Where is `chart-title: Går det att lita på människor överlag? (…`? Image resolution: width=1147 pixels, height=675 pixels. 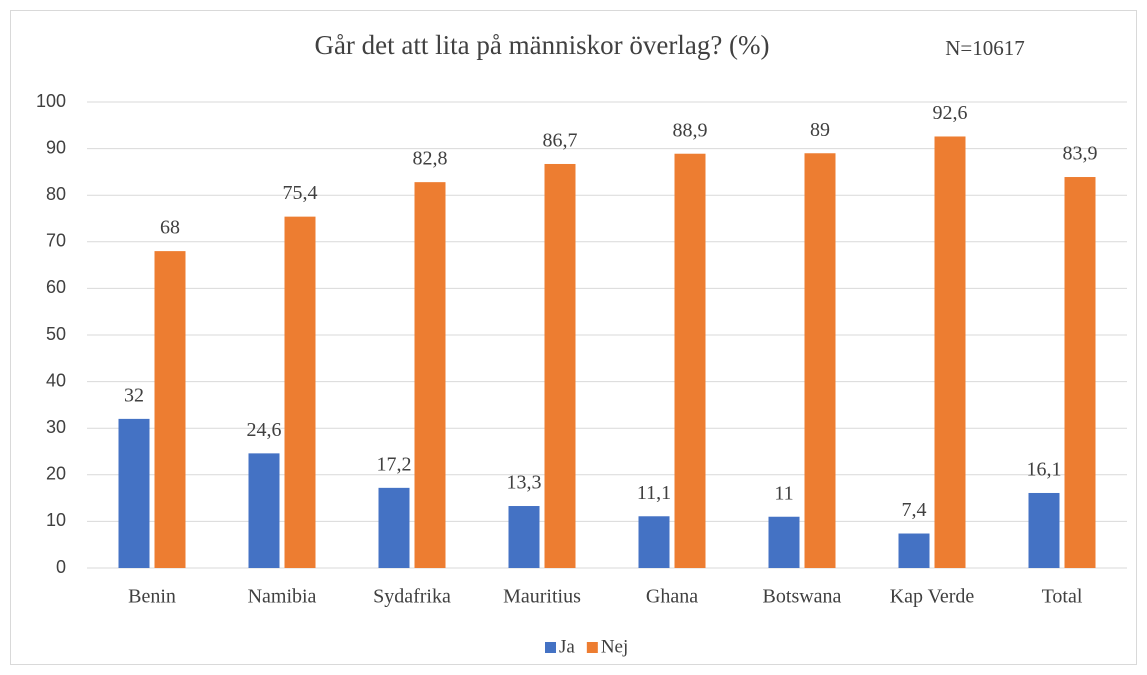
chart-title: Går det att lita på människor överlag? (… is located at coordinates (541, 45).